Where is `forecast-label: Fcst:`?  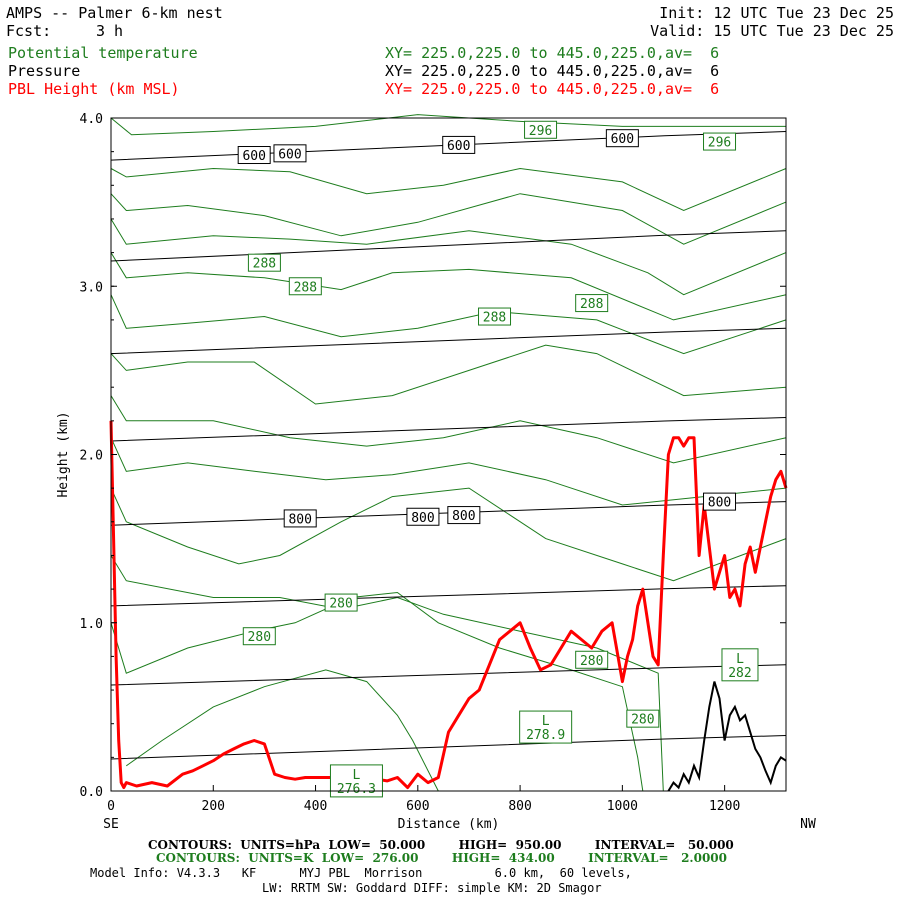 forecast-label: Fcst: is located at coordinates (29, 31).